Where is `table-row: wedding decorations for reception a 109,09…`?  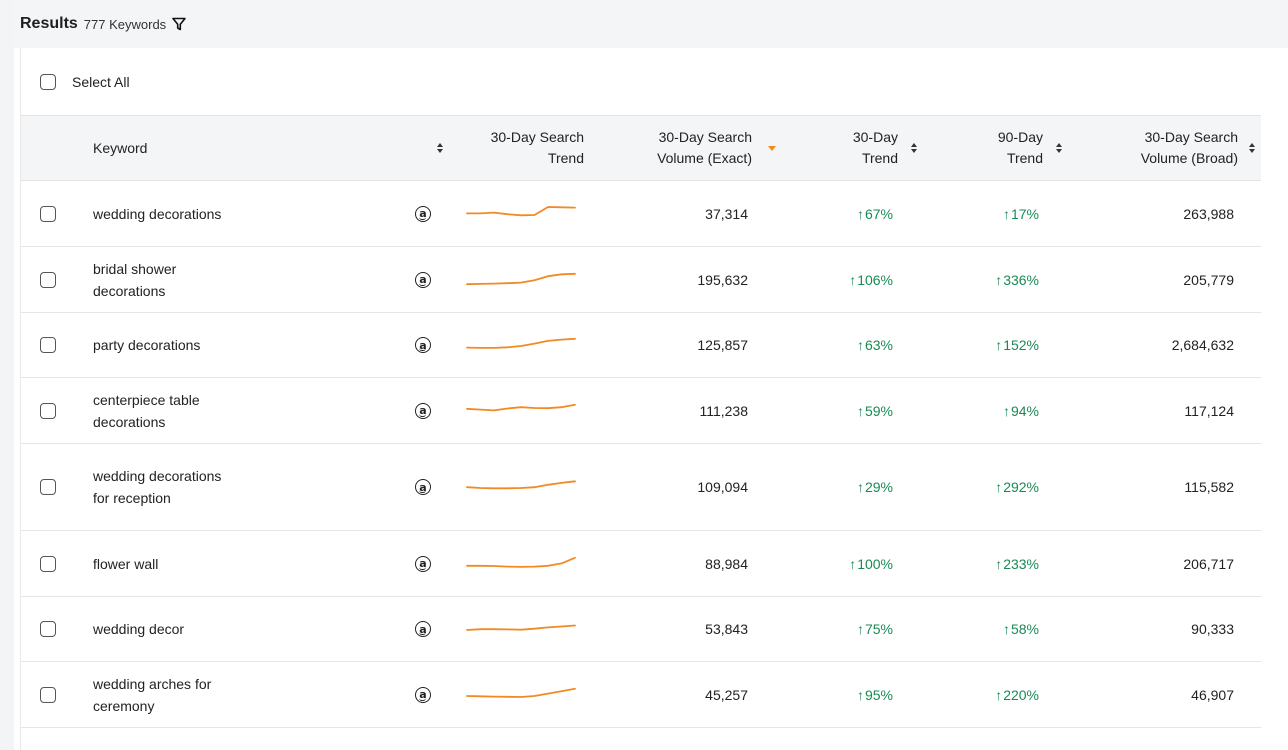
table-row: wedding decorations for reception a 109,09… is located at coordinates (641, 487).